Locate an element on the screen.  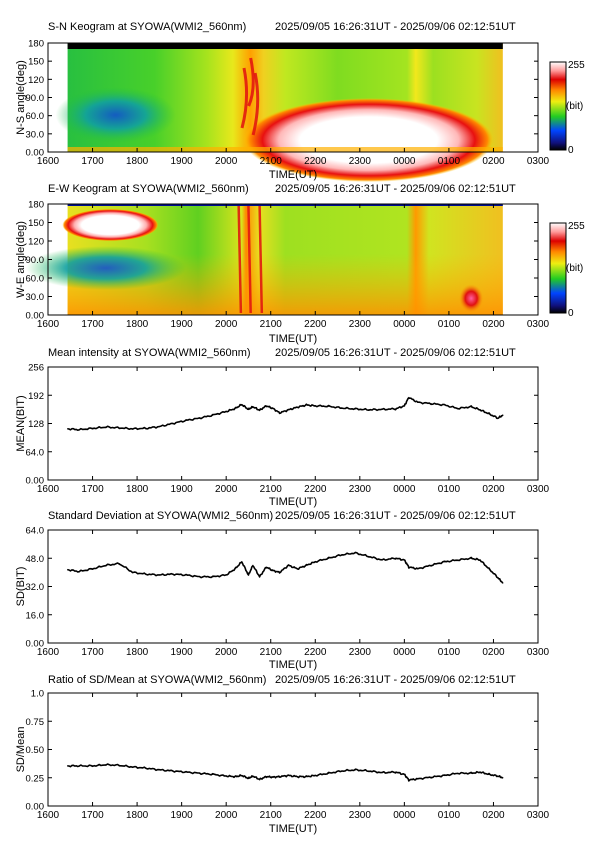
y-tick-label: 30.0 is located at coordinates (35, 134).